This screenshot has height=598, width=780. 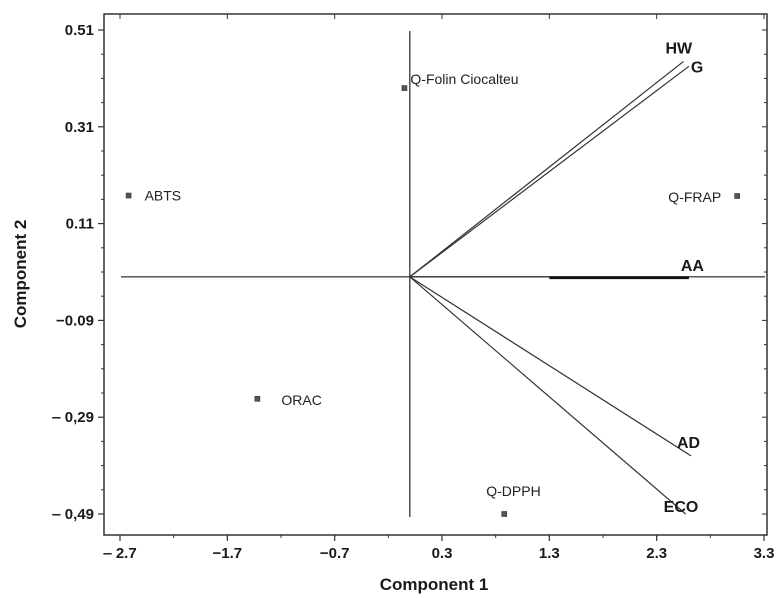 I want to click on vector-label: AA, so click(x=693, y=266).